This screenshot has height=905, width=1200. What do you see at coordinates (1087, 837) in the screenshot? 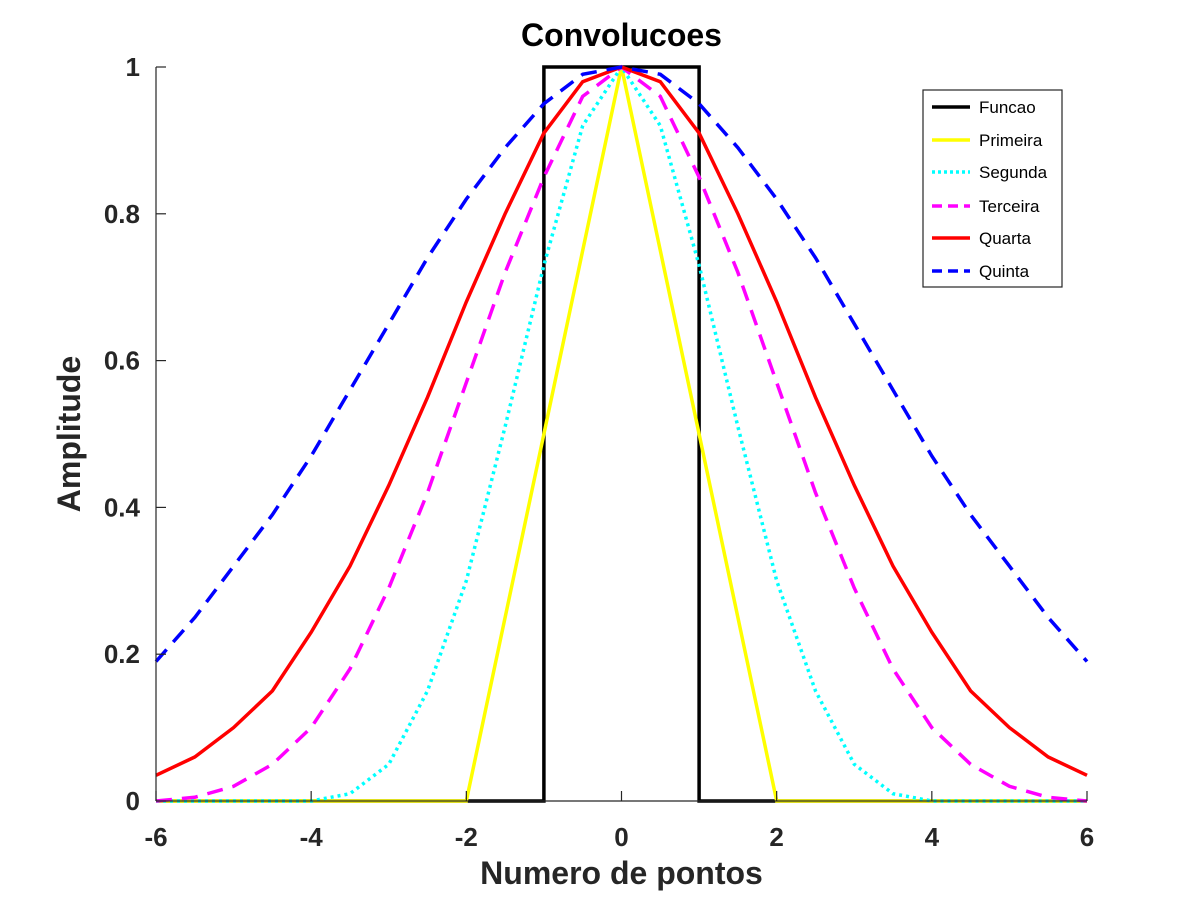
I see `x-tick-label: 6` at bounding box center [1087, 837].